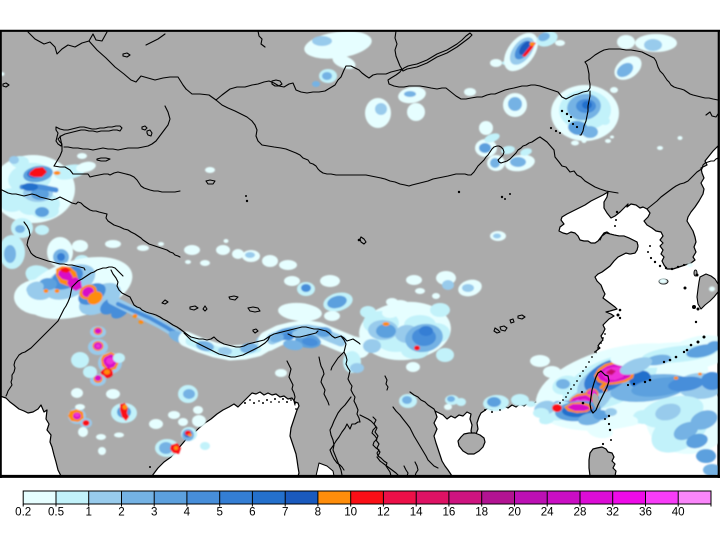 The width and height of the screenshot is (720, 540). Describe the element at coordinates (448, 512) in the screenshot. I see `svg-text: 16` at that location.